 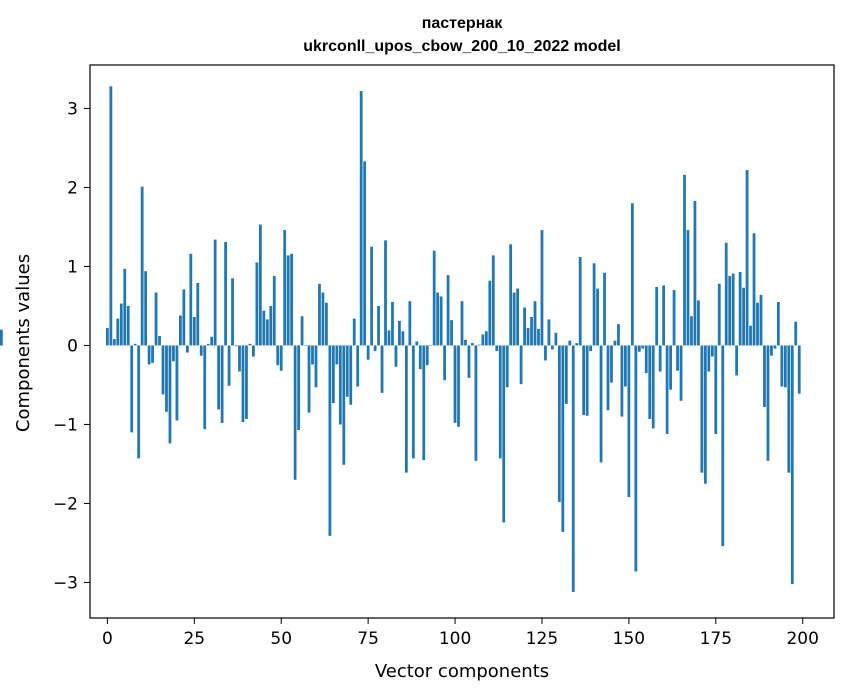 I want to click on y-tick-label: 0, so click(x=72, y=346).